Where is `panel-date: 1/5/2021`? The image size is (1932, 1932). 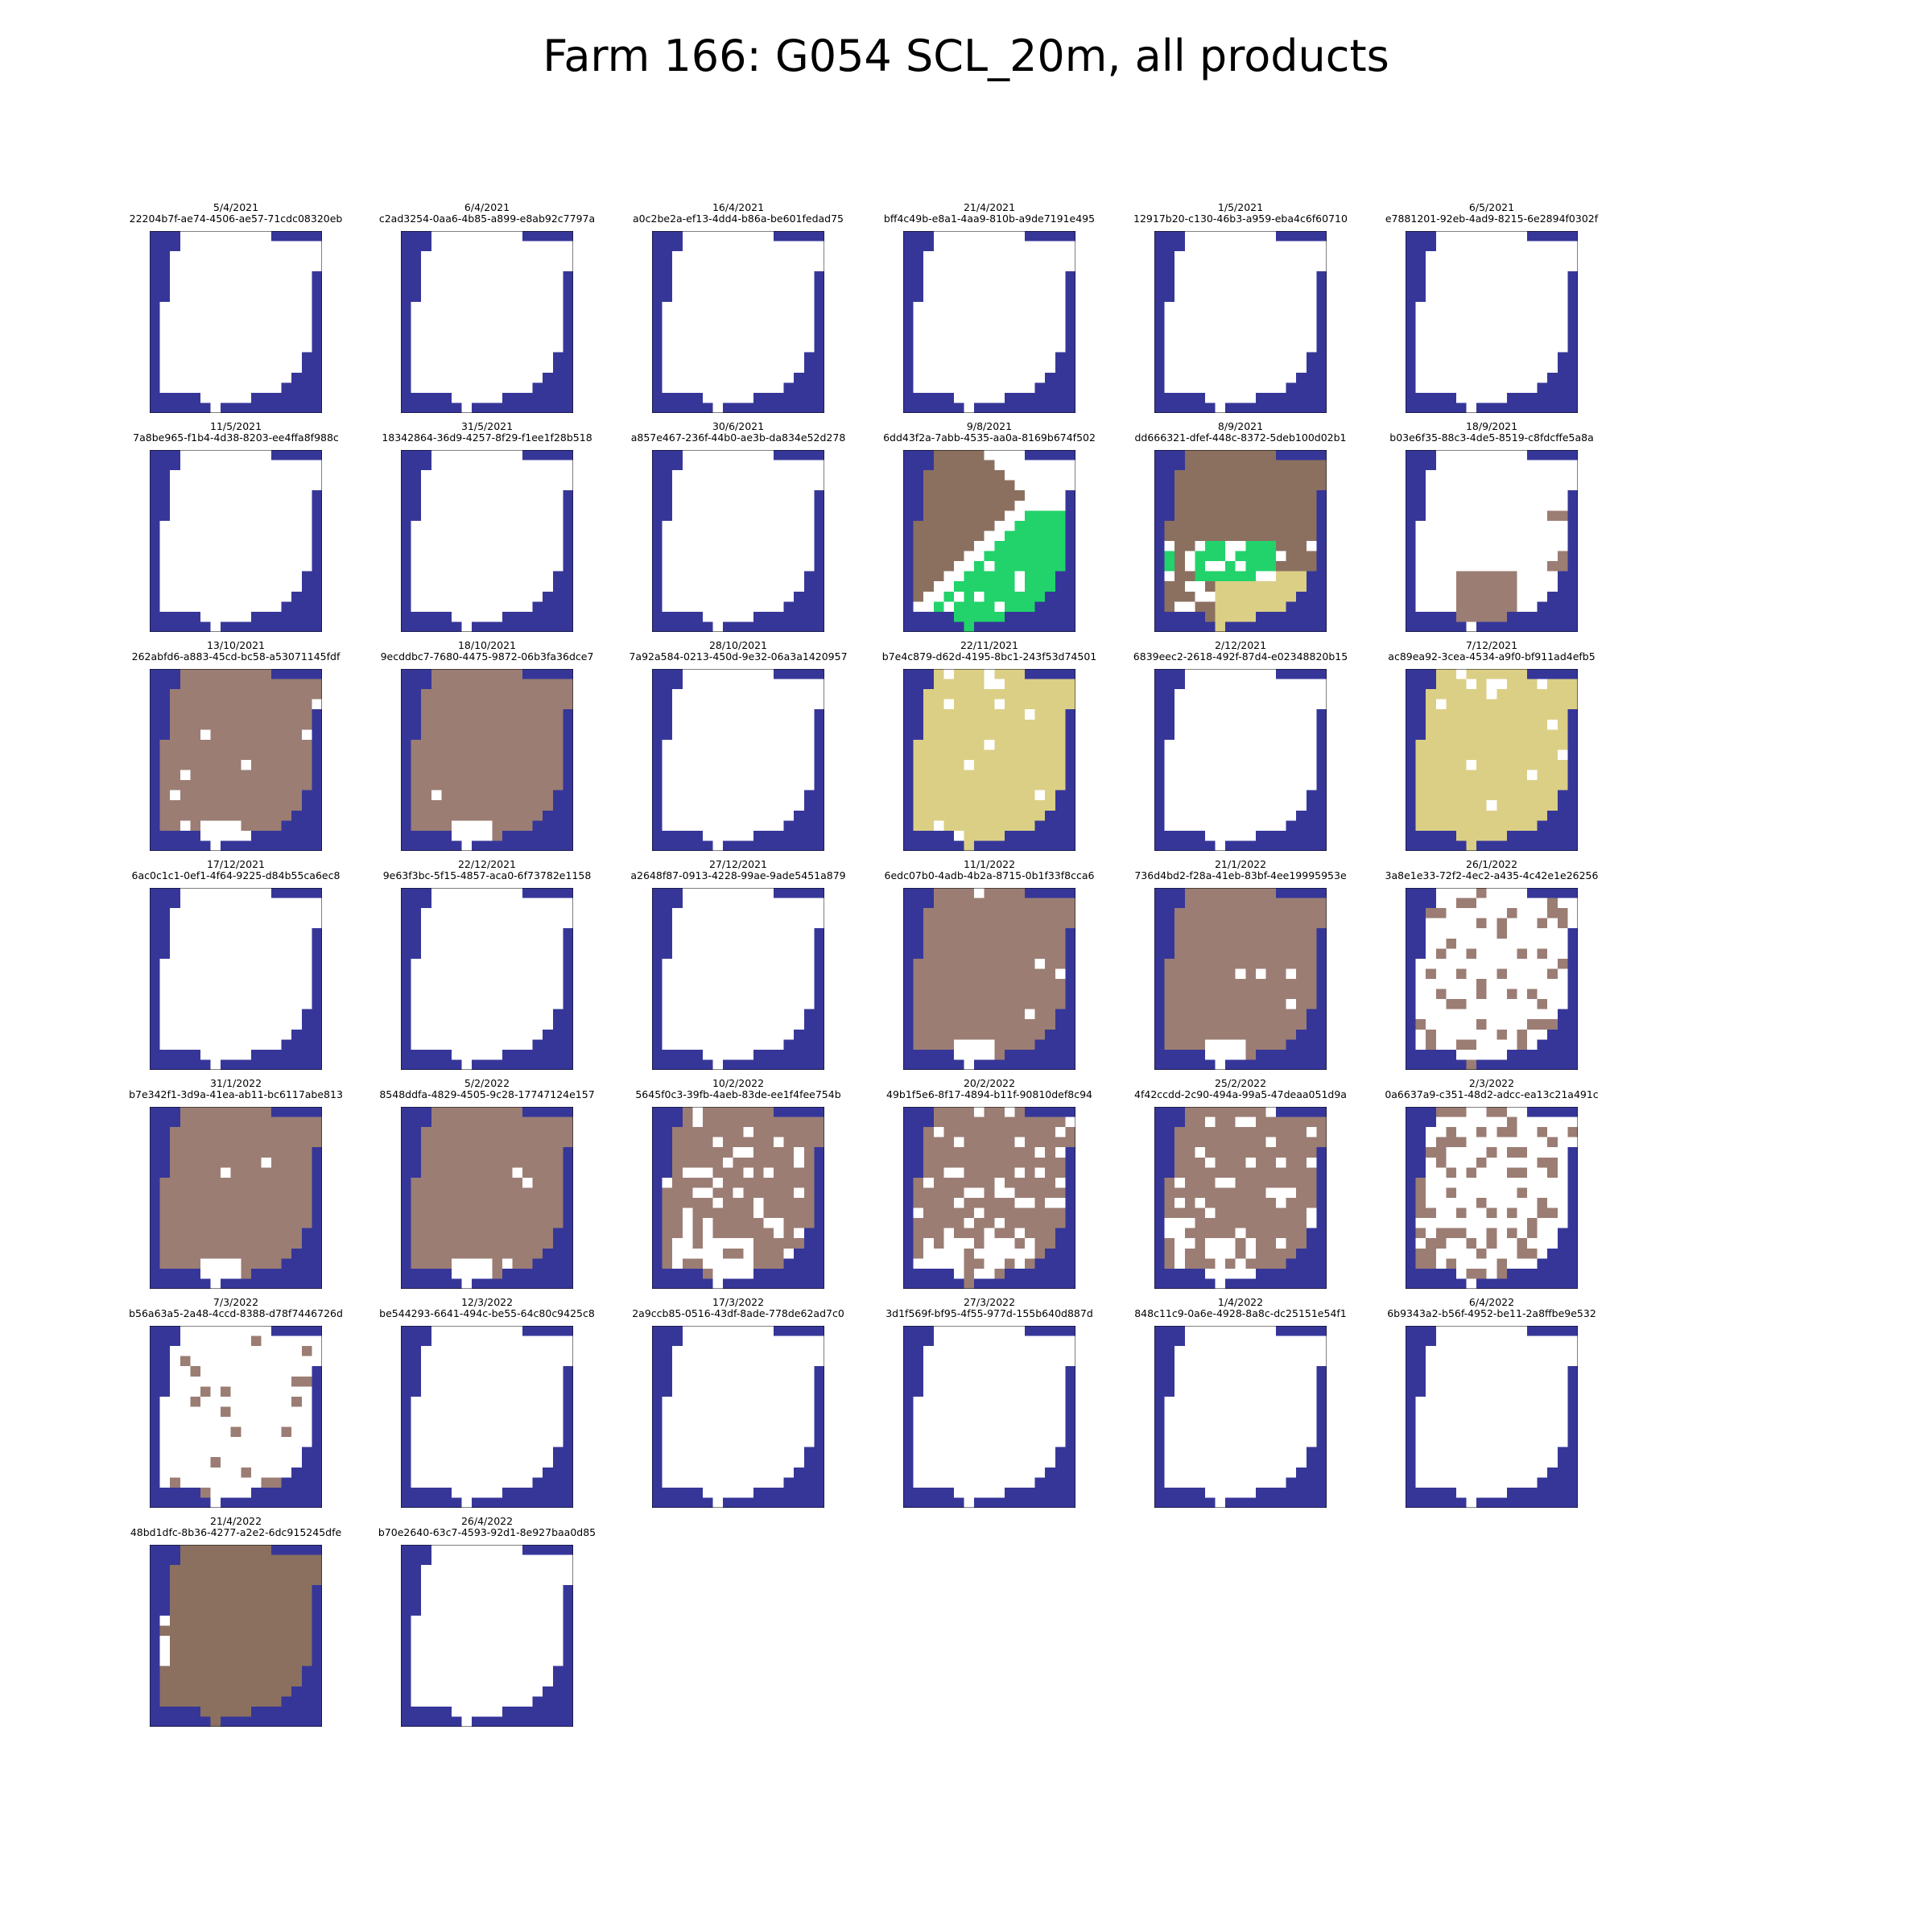
panel-date: 1/5/2021 is located at coordinates (1240, 207).